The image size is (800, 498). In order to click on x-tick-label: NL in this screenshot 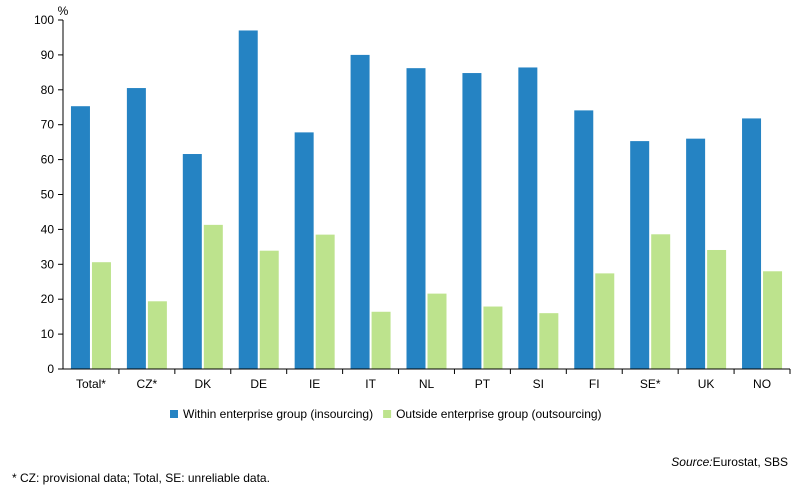, I will do `click(427, 384)`.